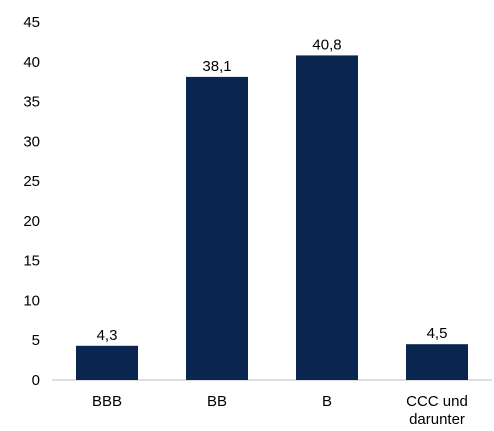 The height and width of the screenshot is (431, 494). Describe the element at coordinates (327, 401) in the screenshot. I see `category-label: B` at that location.